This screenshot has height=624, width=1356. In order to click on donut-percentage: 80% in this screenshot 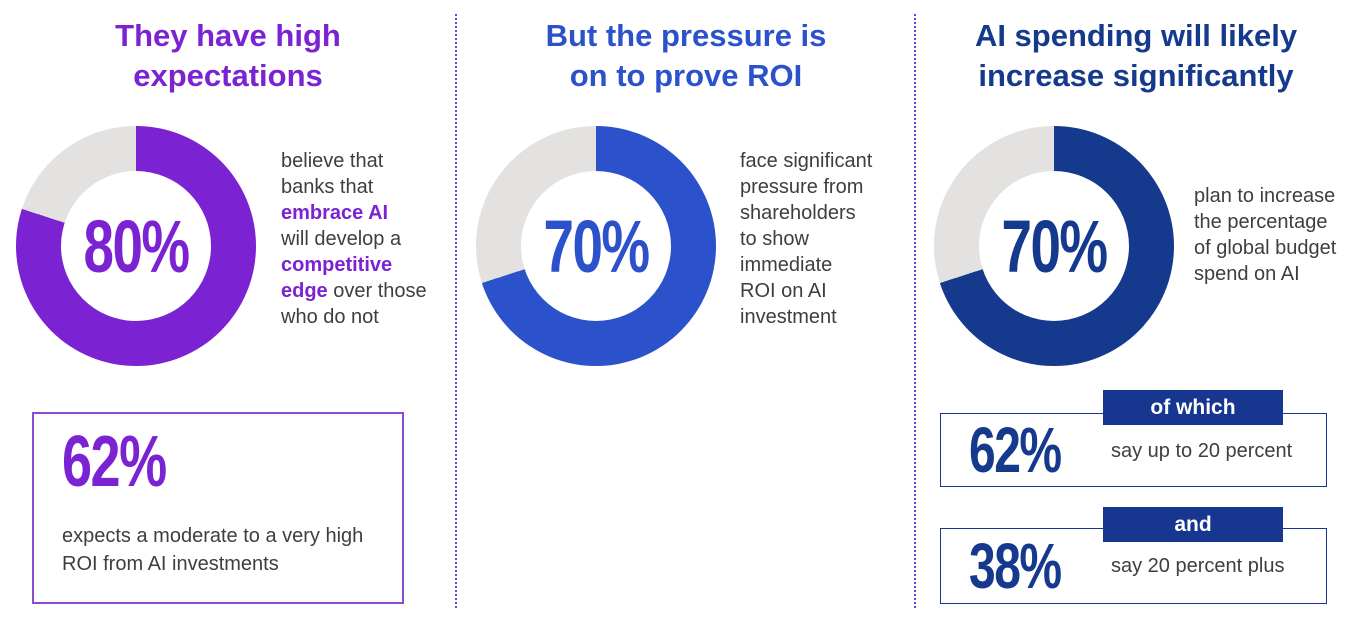, I will do `click(136, 246)`.